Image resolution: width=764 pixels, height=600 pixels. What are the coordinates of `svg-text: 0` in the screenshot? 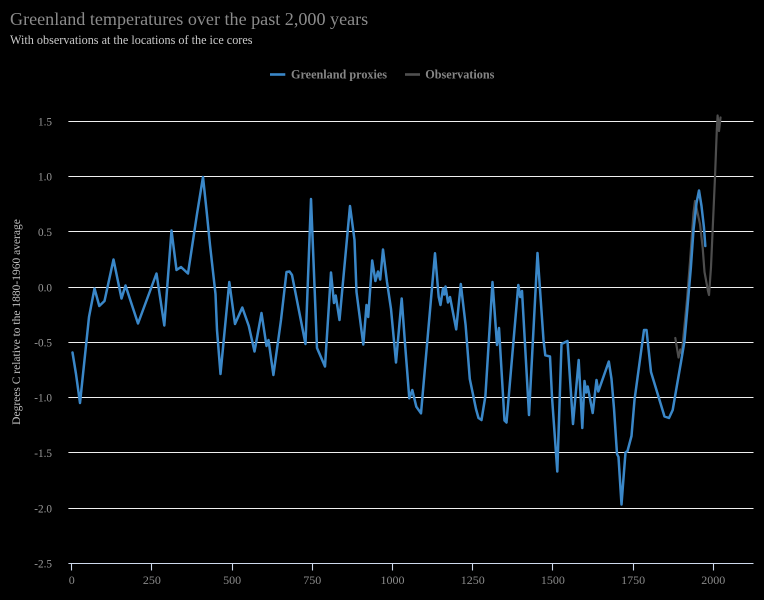 It's located at (72, 580).